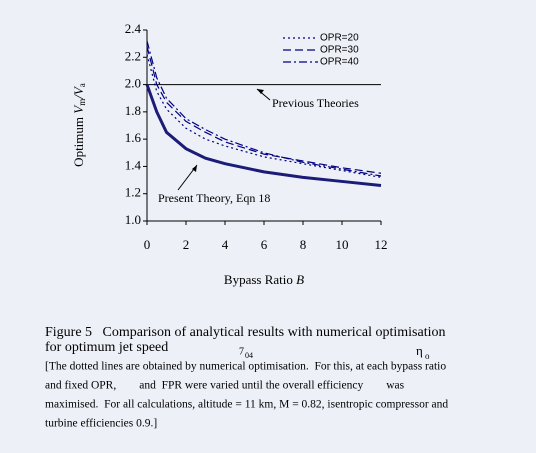 The height and width of the screenshot is (453, 536). I want to click on caption-symbol: 7, so click(241, 351).